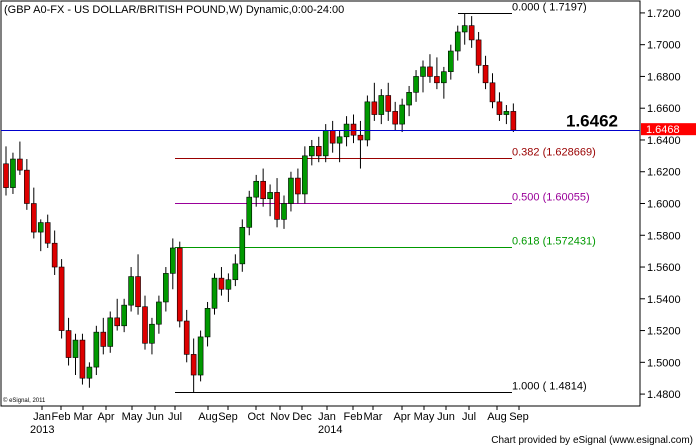 Image resolution: width=696 pixels, height=448 pixels. I want to click on esignal-copyright: © eSignal, 2011, so click(24, 400).